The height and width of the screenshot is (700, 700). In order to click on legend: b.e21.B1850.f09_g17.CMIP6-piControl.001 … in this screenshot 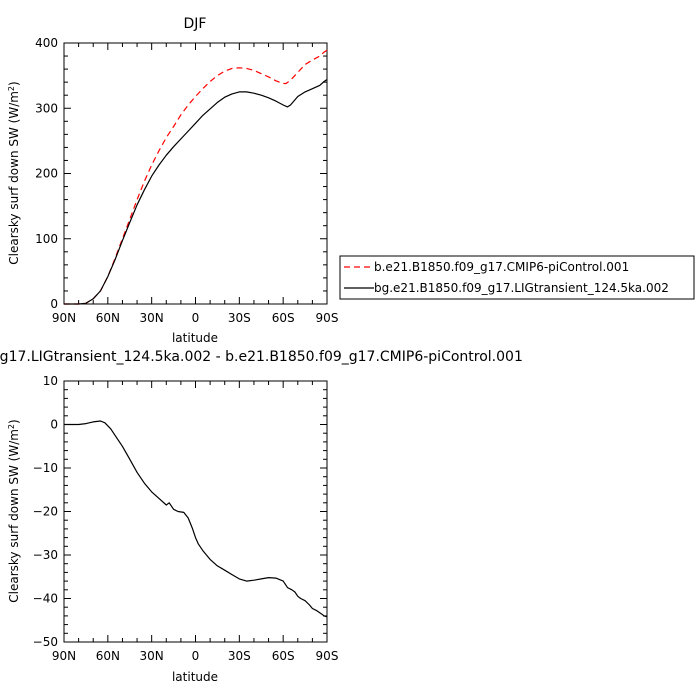, I will do `click(517, 277)`.